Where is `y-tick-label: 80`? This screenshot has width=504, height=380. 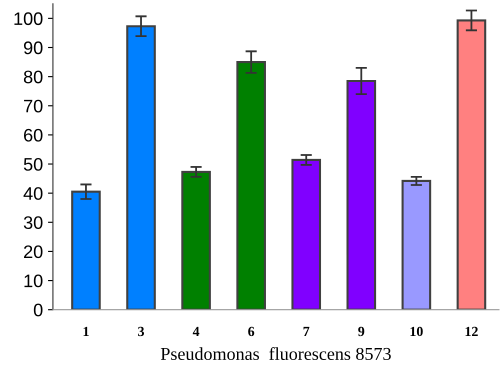 y-tick-label: 80 is located at coordinates (33, 77).